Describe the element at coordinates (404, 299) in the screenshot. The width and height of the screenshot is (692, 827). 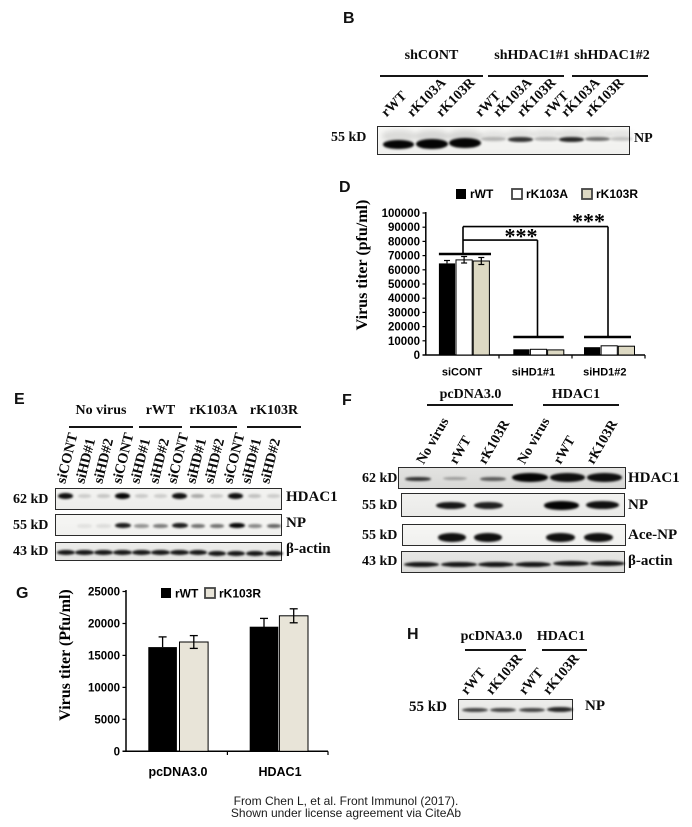
I see `svg-text: 40000` at that location.